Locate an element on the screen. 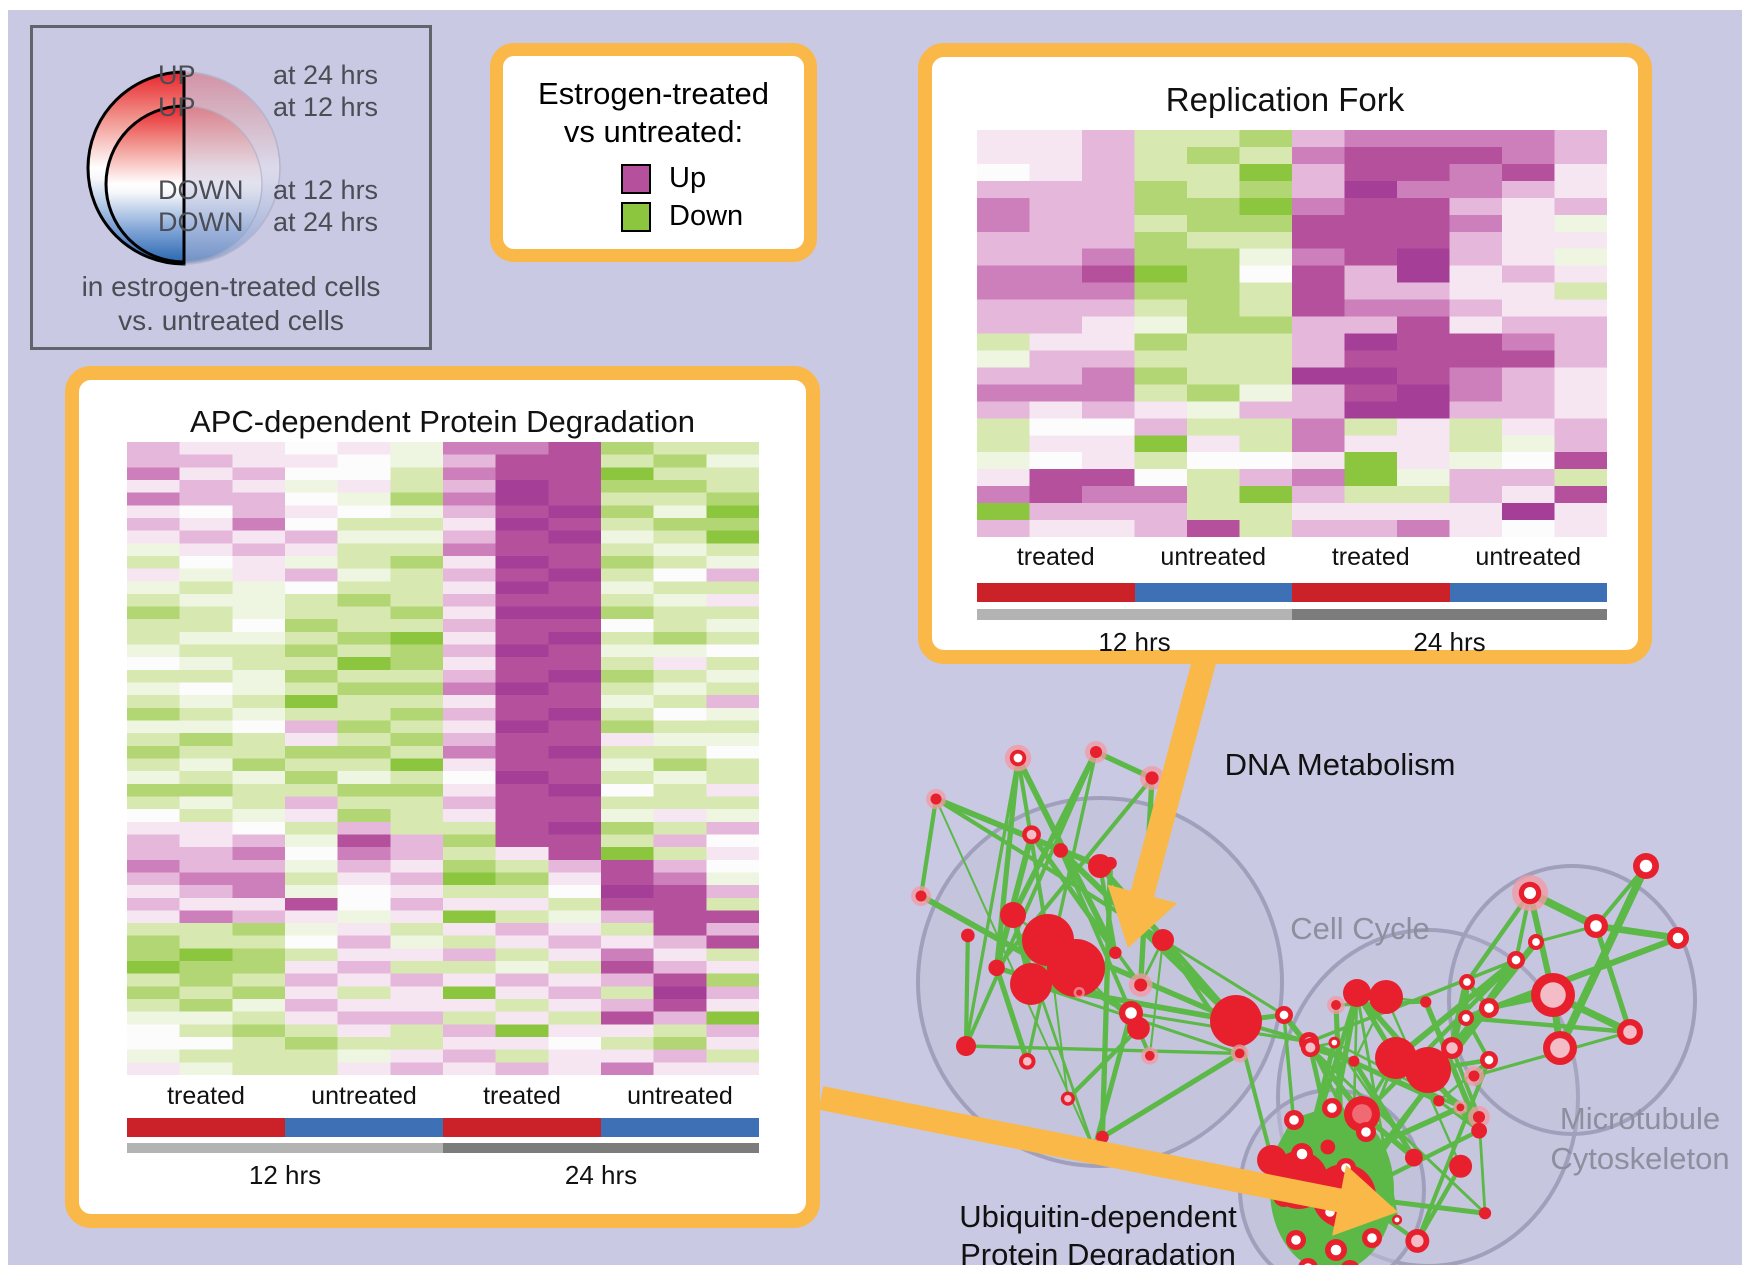  down-label: Down is located at coordinates (706, 216).